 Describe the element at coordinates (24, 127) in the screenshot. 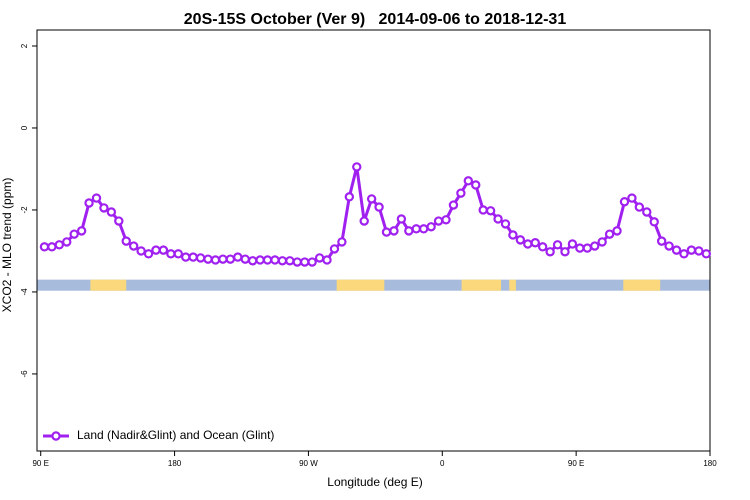

I see `y-tick-label: 0` at that location.